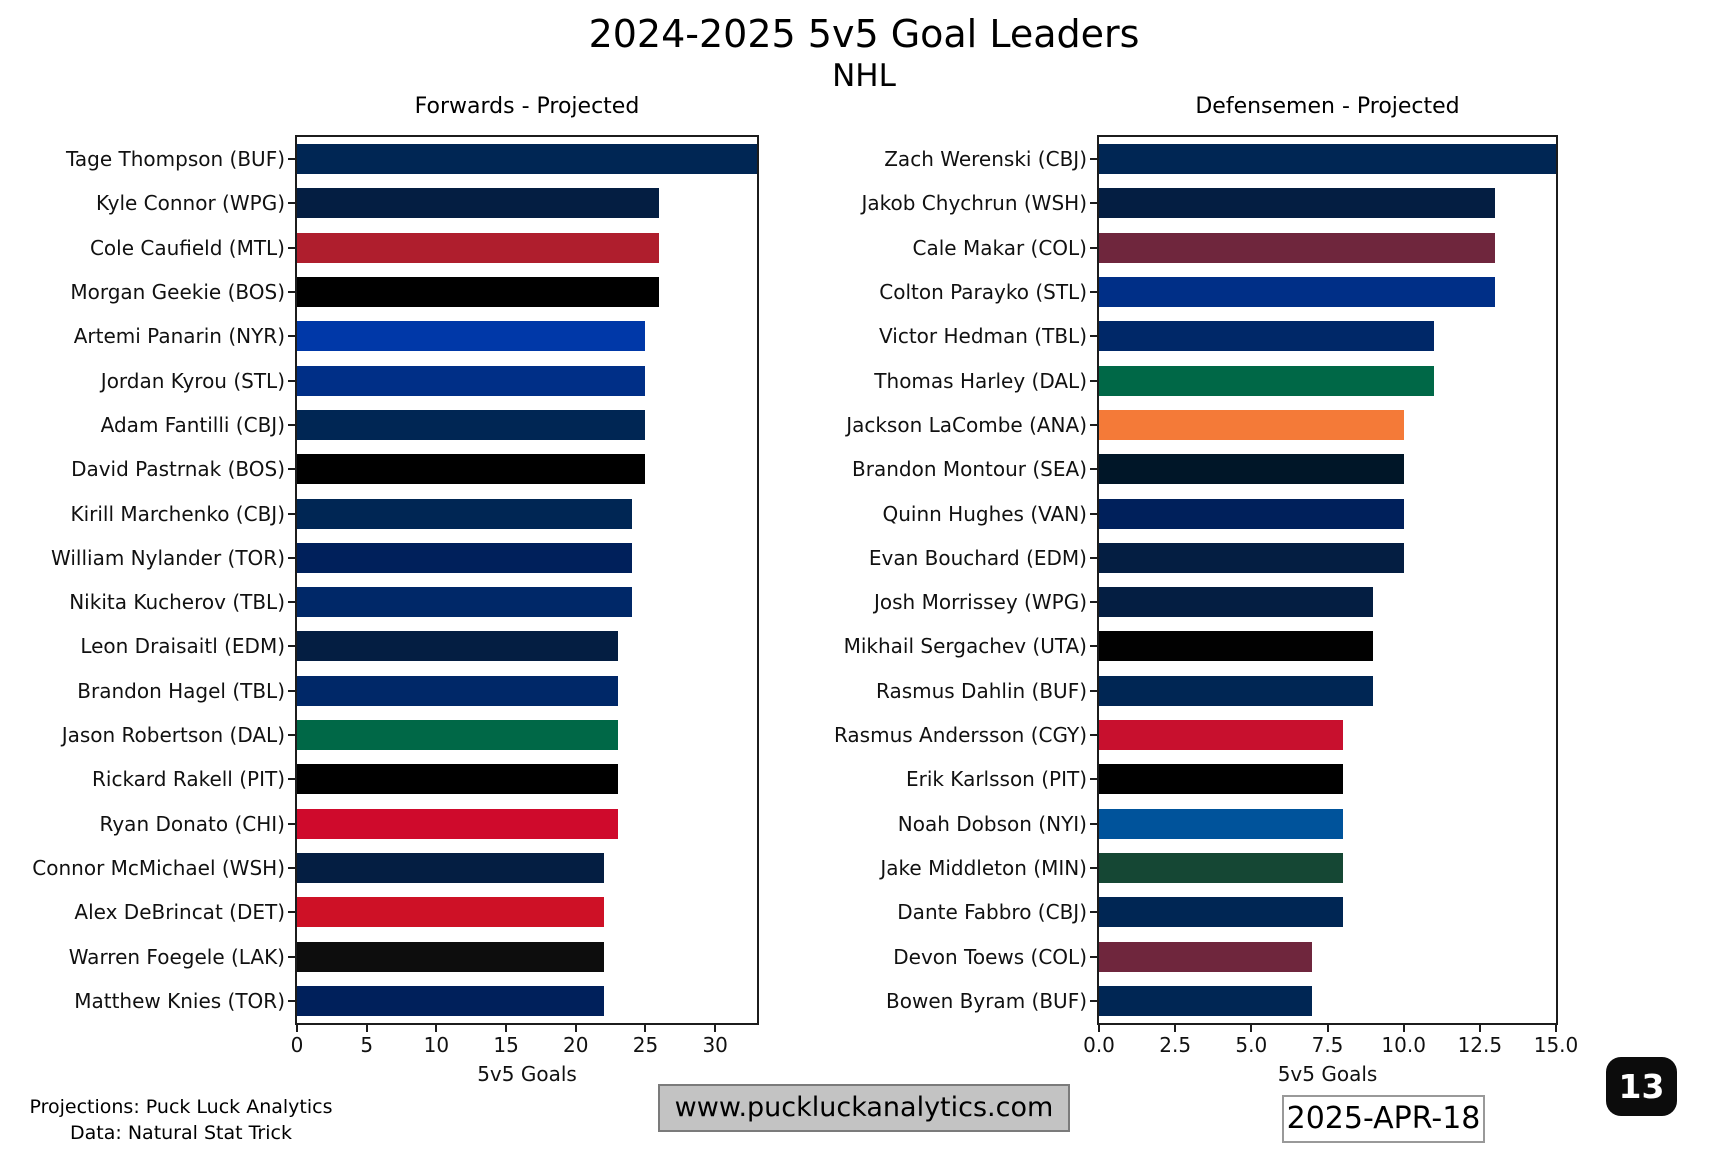 The width and height of the screenshot is (1728, 1152). Describe the element at coordinates (181, 1133) in the screenshot. I see `credits-line-data: Data: Natural Stat Trick` at that location.